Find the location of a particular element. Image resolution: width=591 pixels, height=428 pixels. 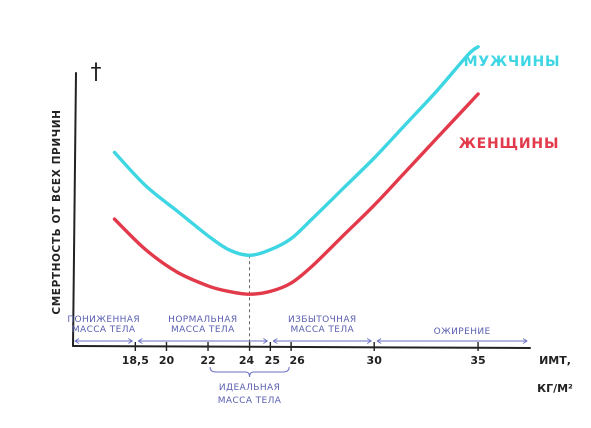

x-tick-label: 24 is located at coordinates (247, 360).